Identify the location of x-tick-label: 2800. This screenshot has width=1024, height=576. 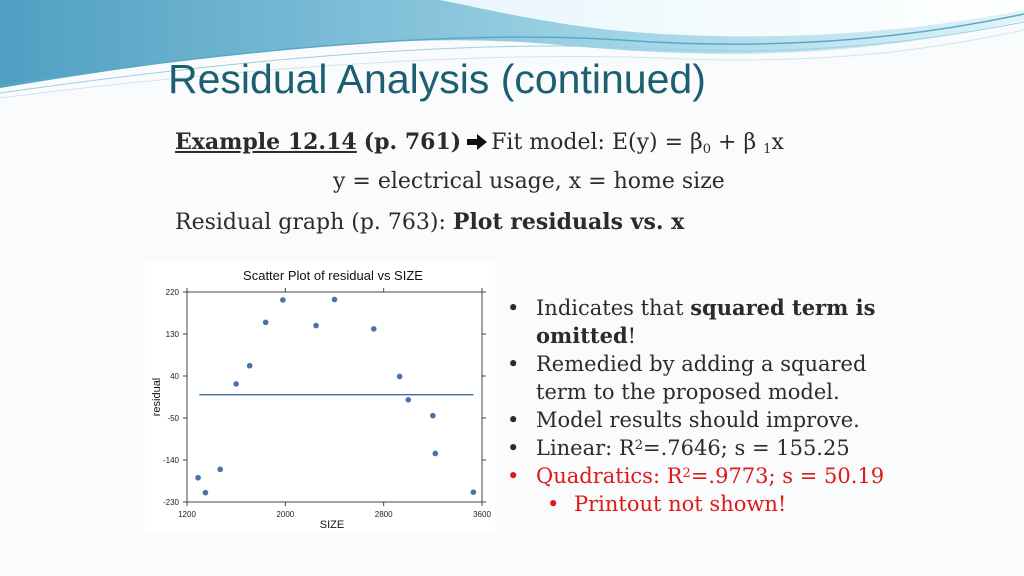
(384, 514).